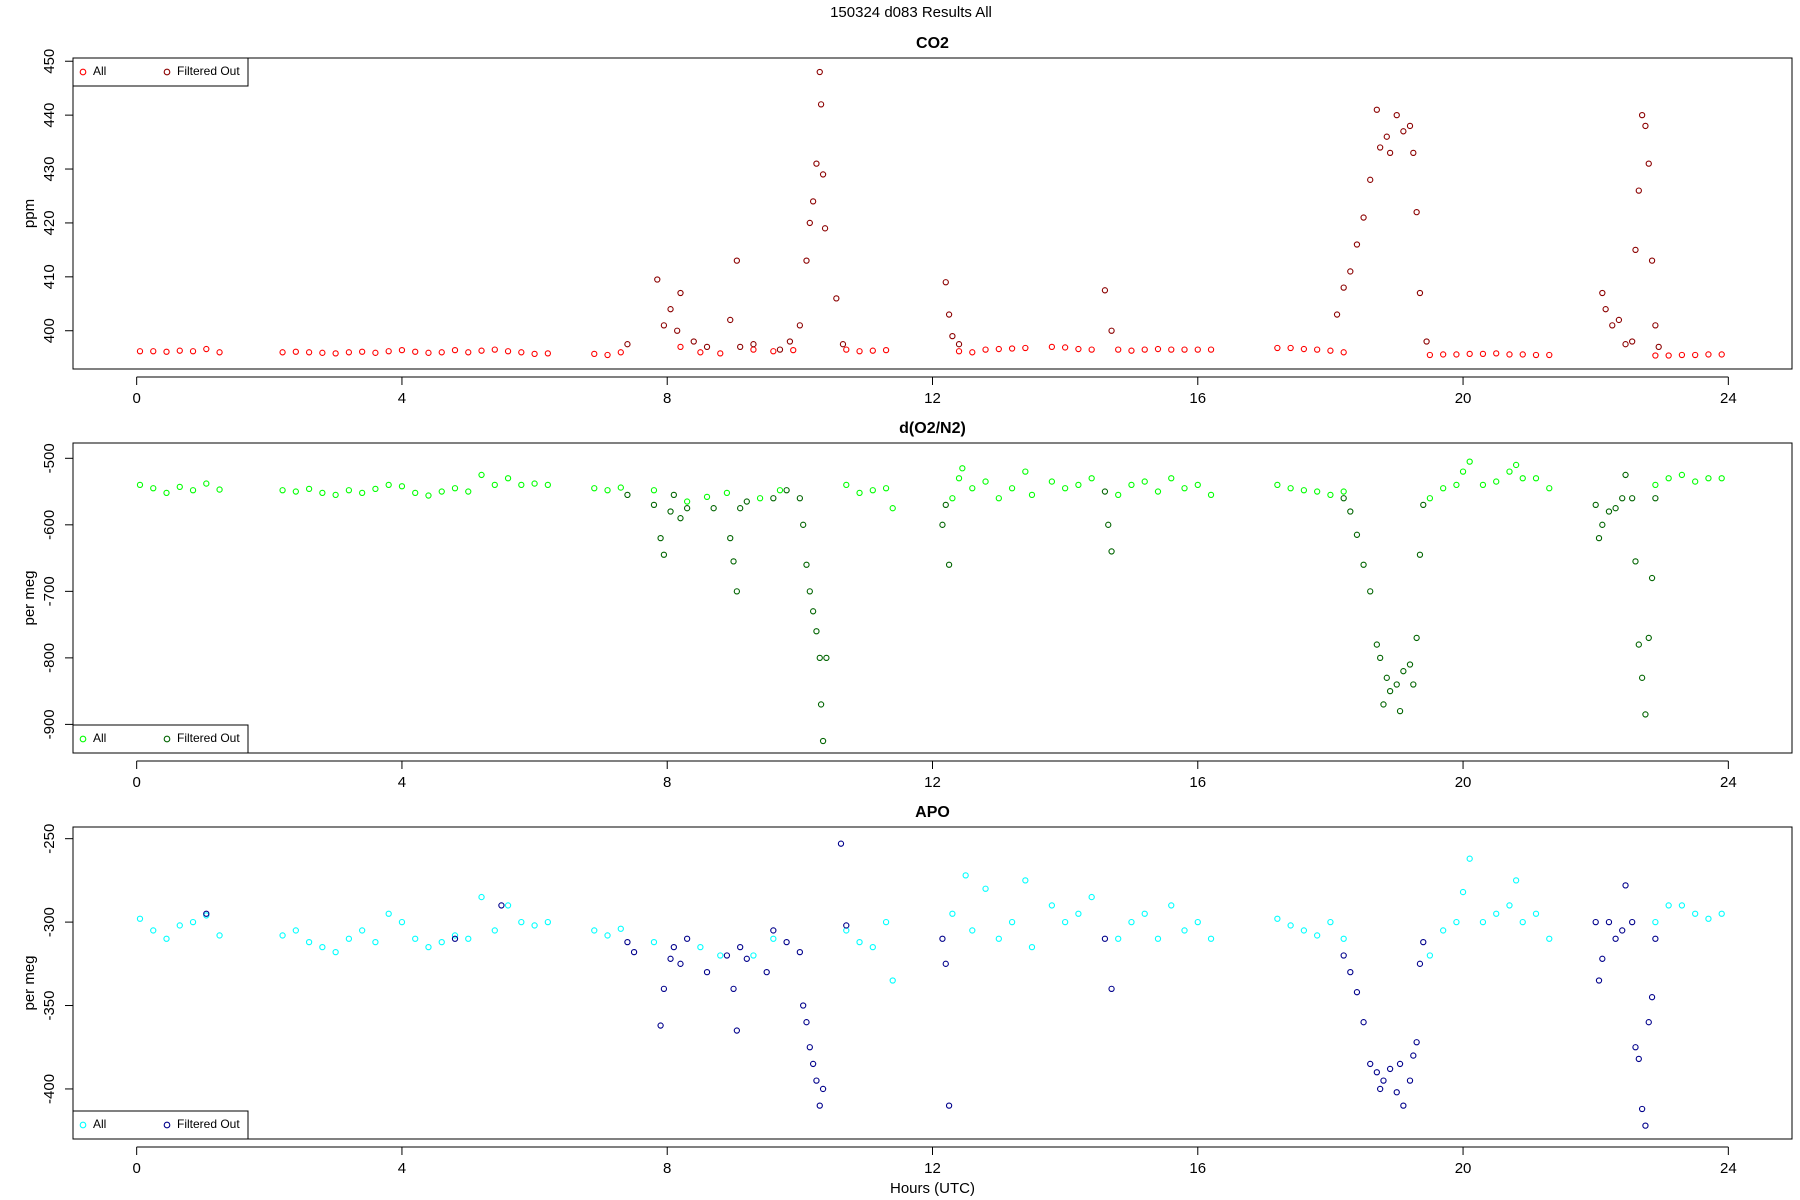 The width and height of the screenshot is (1800, 1200). What do you see at coordinates (911, 12) in the screenshot?
I see `page-title: 150324 d083 Results All` at bounding box center [911, 12].